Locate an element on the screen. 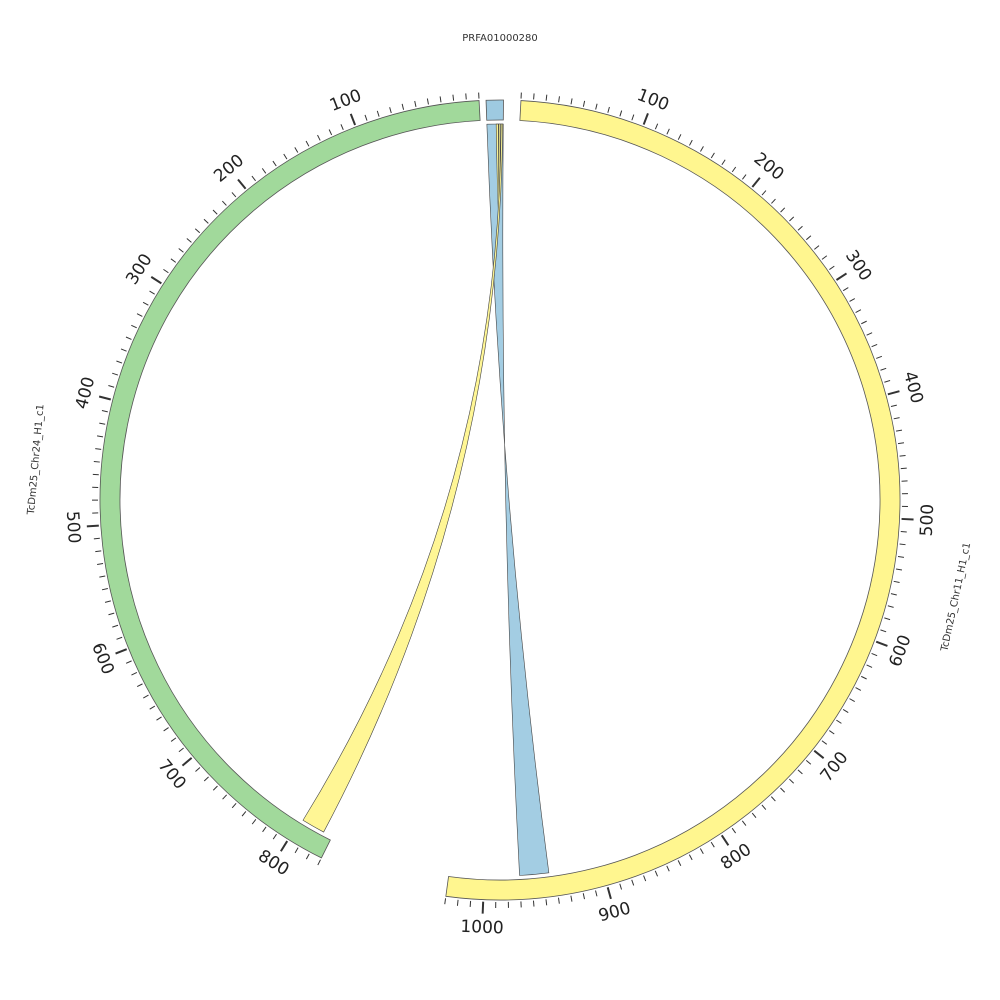  segment-name-prfa: PRFA01000280 is located at coordinates (500, 38).